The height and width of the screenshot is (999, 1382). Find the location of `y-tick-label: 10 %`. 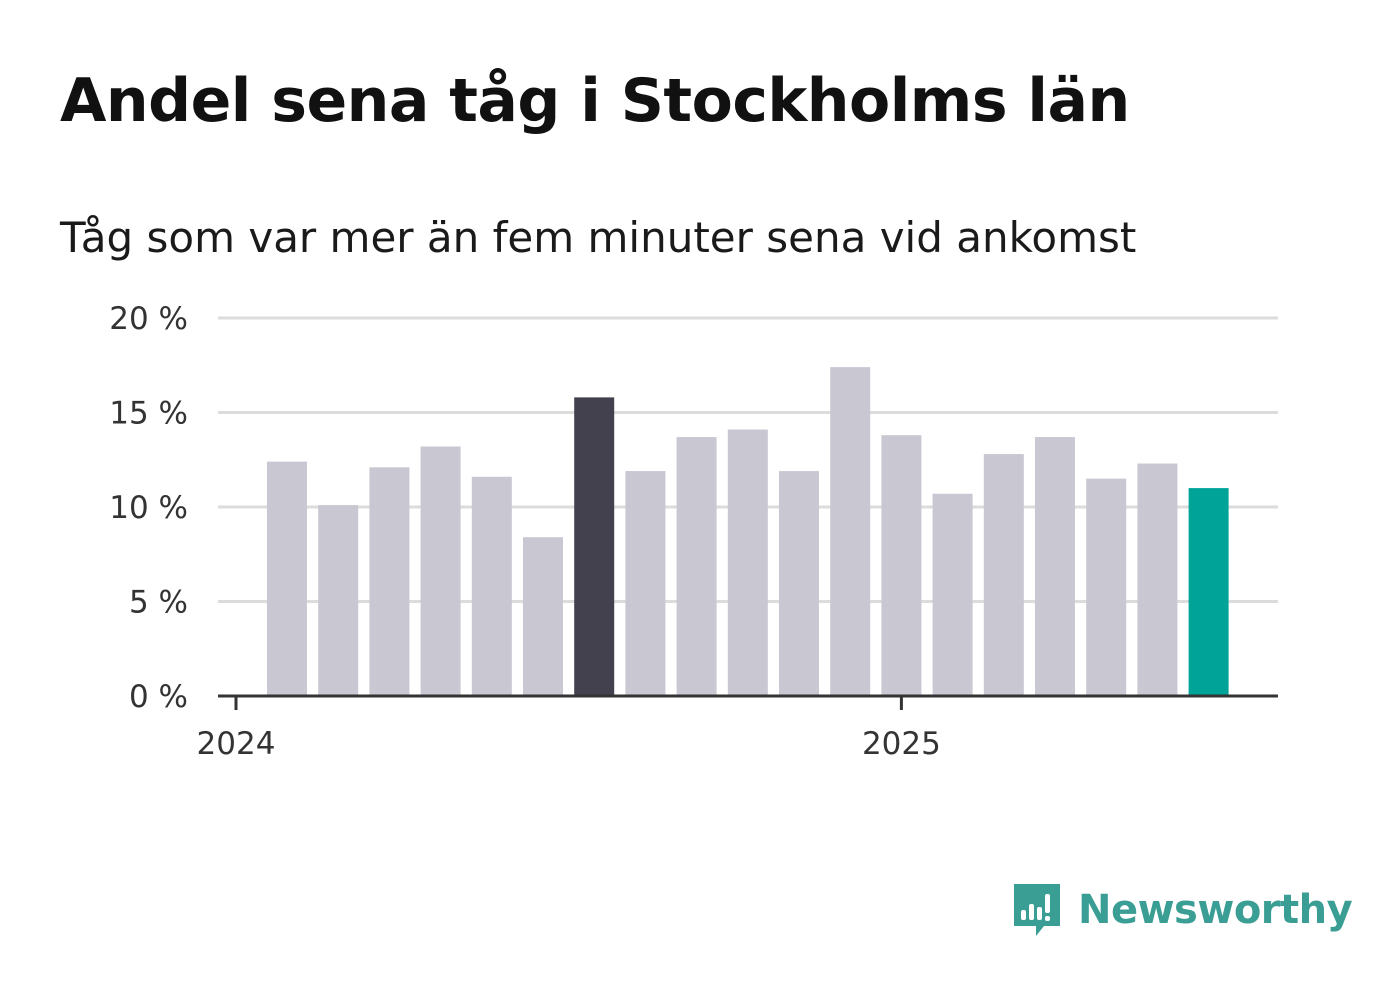

y-tick-label: 10 % is located at coordinates (148, 508).